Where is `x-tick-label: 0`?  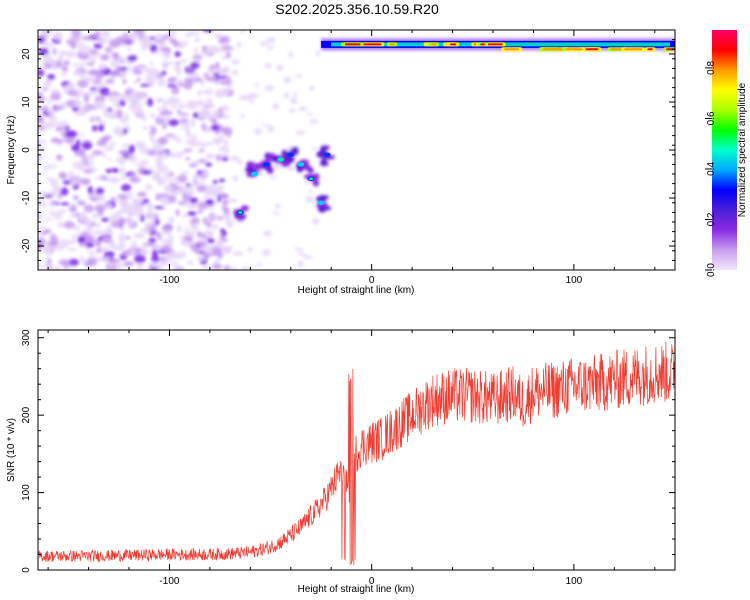 x-tick-label: 0 is located at coordinates (372, 581).